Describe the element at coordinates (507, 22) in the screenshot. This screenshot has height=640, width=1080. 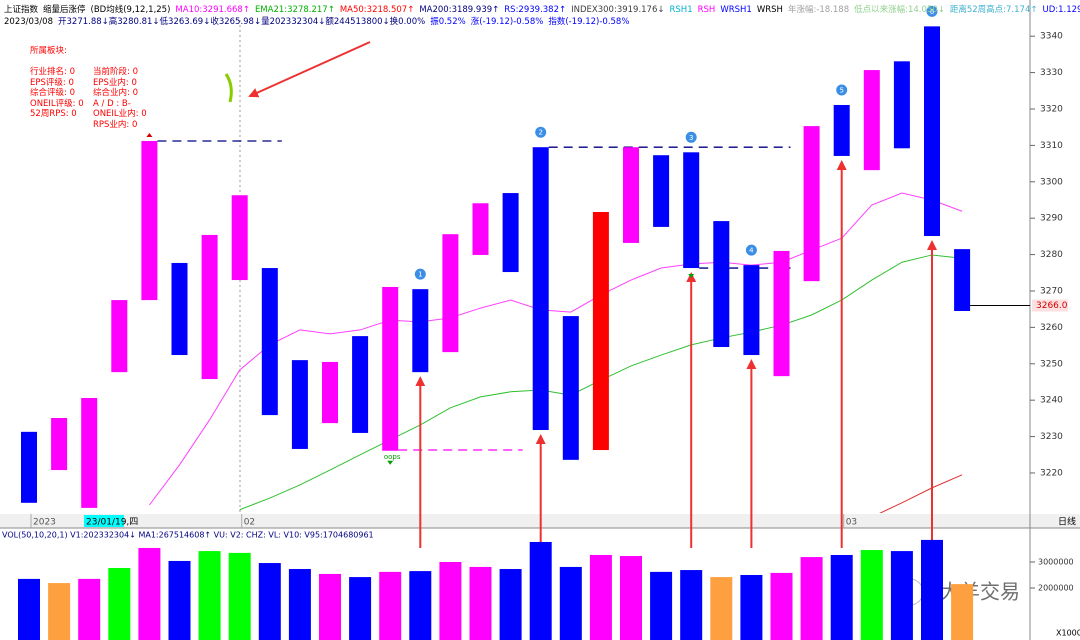
I see `header-item: 涨(-19.12)-0.58%` at that location.